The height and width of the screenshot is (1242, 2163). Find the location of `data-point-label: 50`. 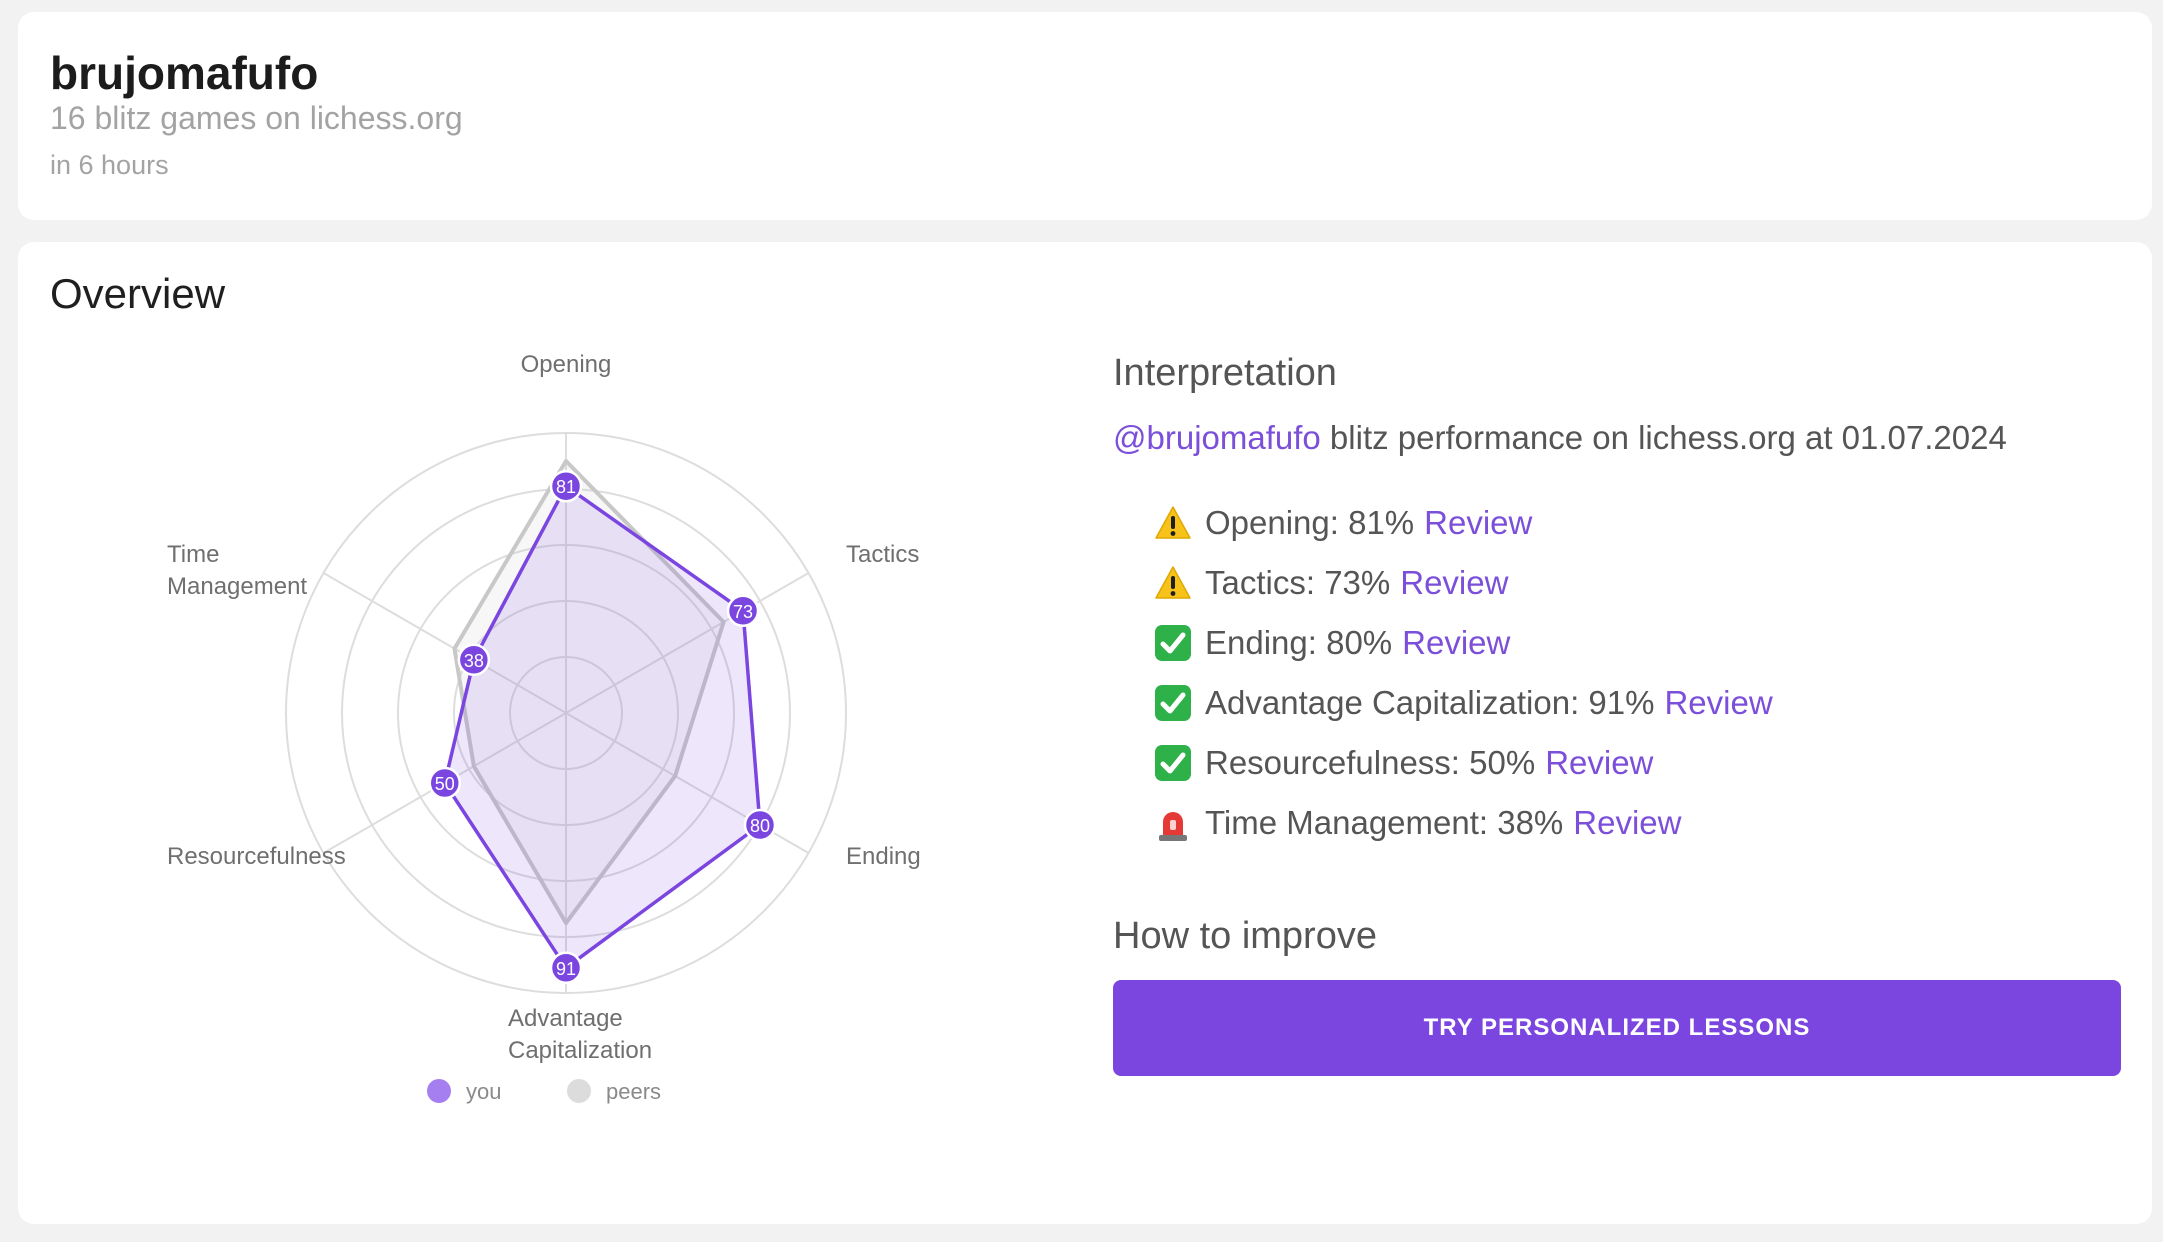

data-point-label: 50 is located at coordinates (445, 784).